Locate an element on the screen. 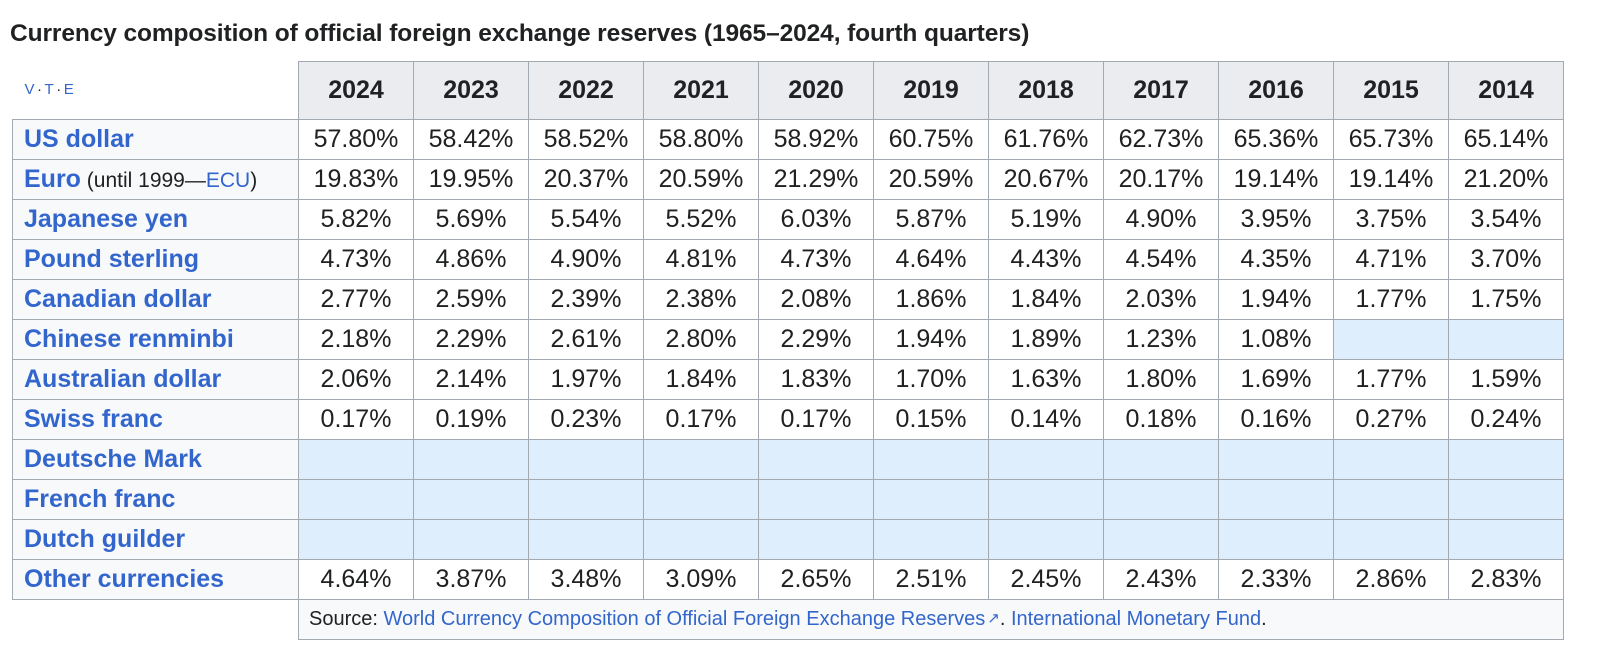 The width and height of the screenshot is (1600, 666). currency-link: Australian dollar is located at coordinates (123, 379).